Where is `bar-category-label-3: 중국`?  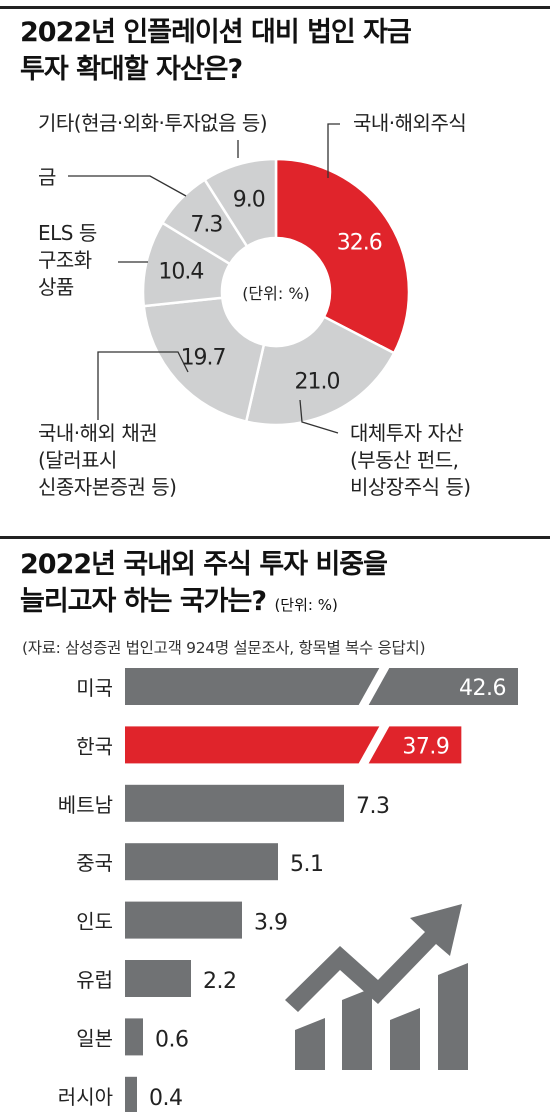
bar-category-label-3: 중국 is located at coordinates (94, 863).